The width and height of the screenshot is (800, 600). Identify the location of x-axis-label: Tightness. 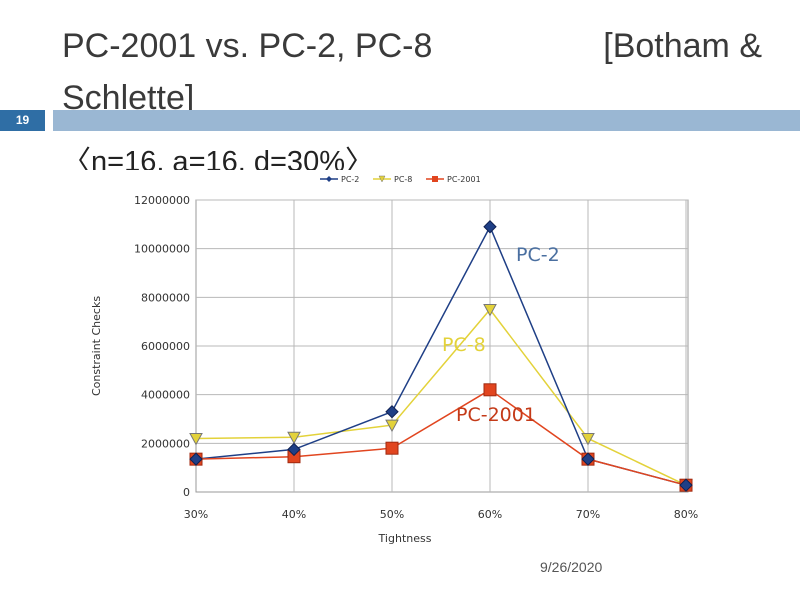
(405, 538).